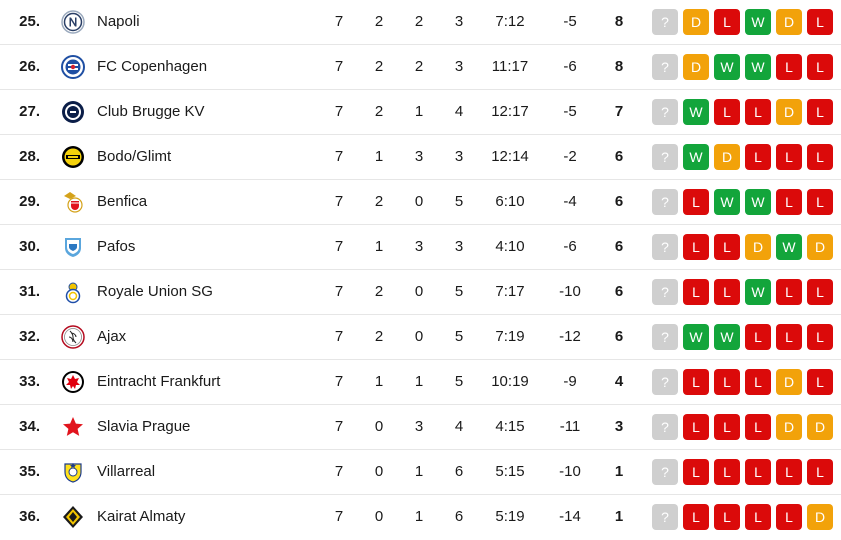  Describe the element at coordinates (420, 112) in the screenshot. I see `table-row: 27. Club Brugge KV 7 2 1 4 12:17 -5 7? W L L D L` at that location.